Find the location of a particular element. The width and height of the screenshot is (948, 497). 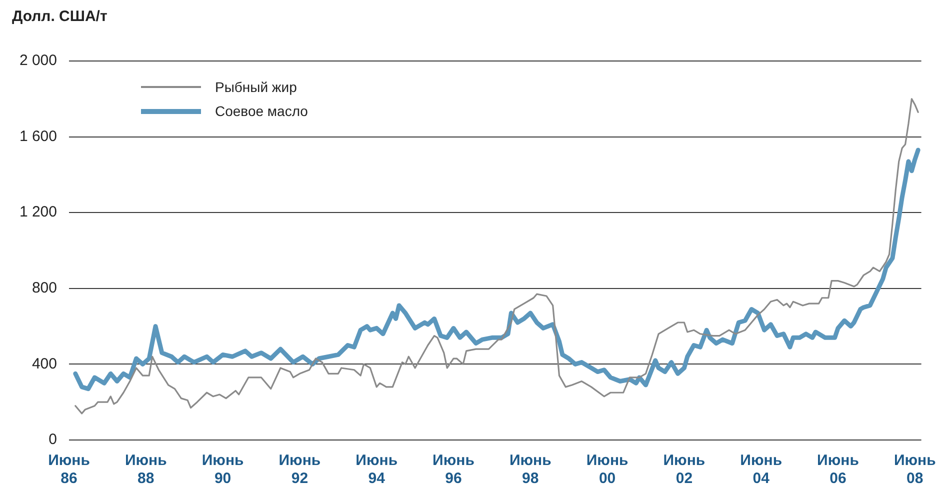

y-tick-label: 2 000 is located at coordinates (38, 61).